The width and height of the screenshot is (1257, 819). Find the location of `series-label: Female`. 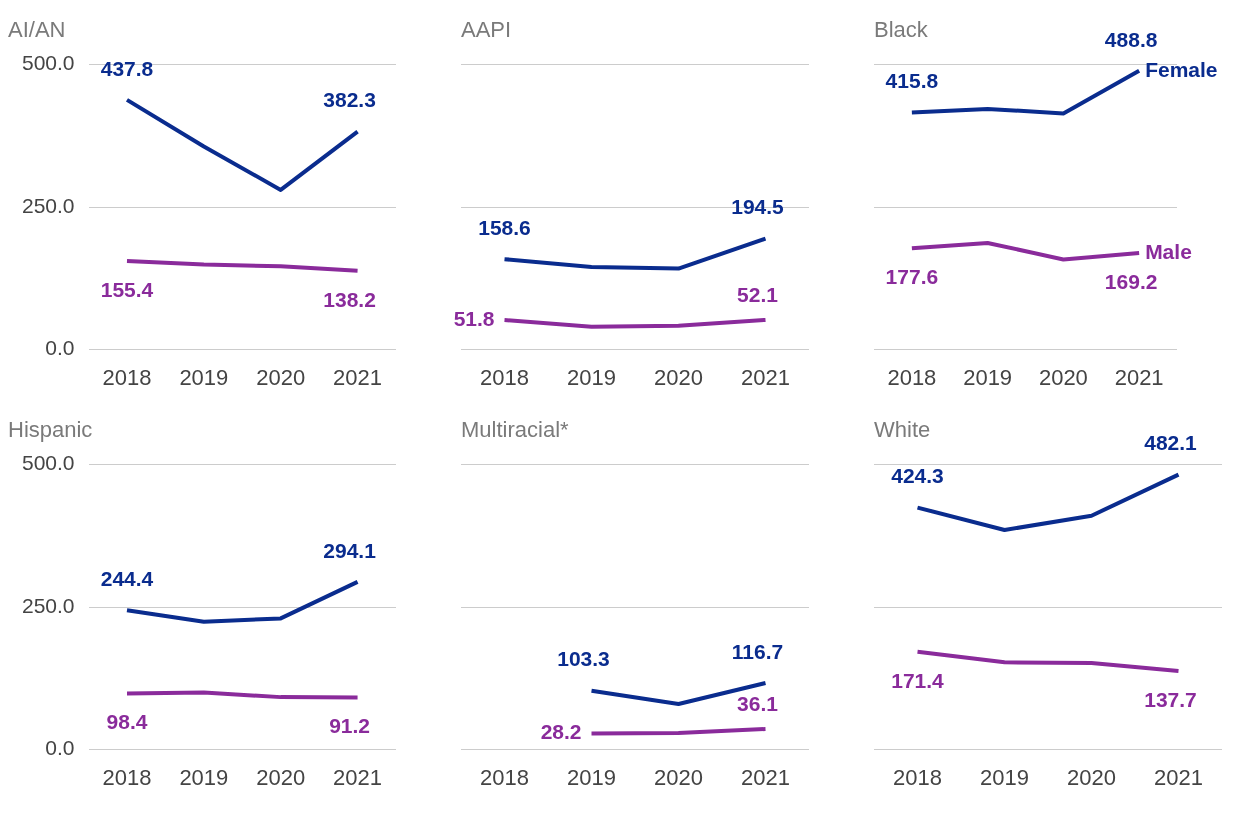

series-label: Female is located at coordinates (1181, 69).